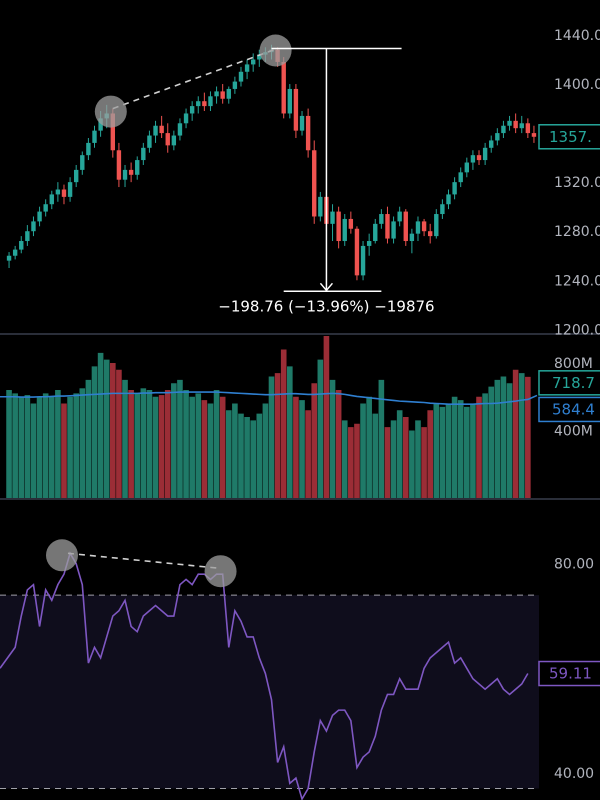  What do you see at coordinates (569, 383) in the screenshot?
I see `volume-last-badge` at bounding box center [569, 383].